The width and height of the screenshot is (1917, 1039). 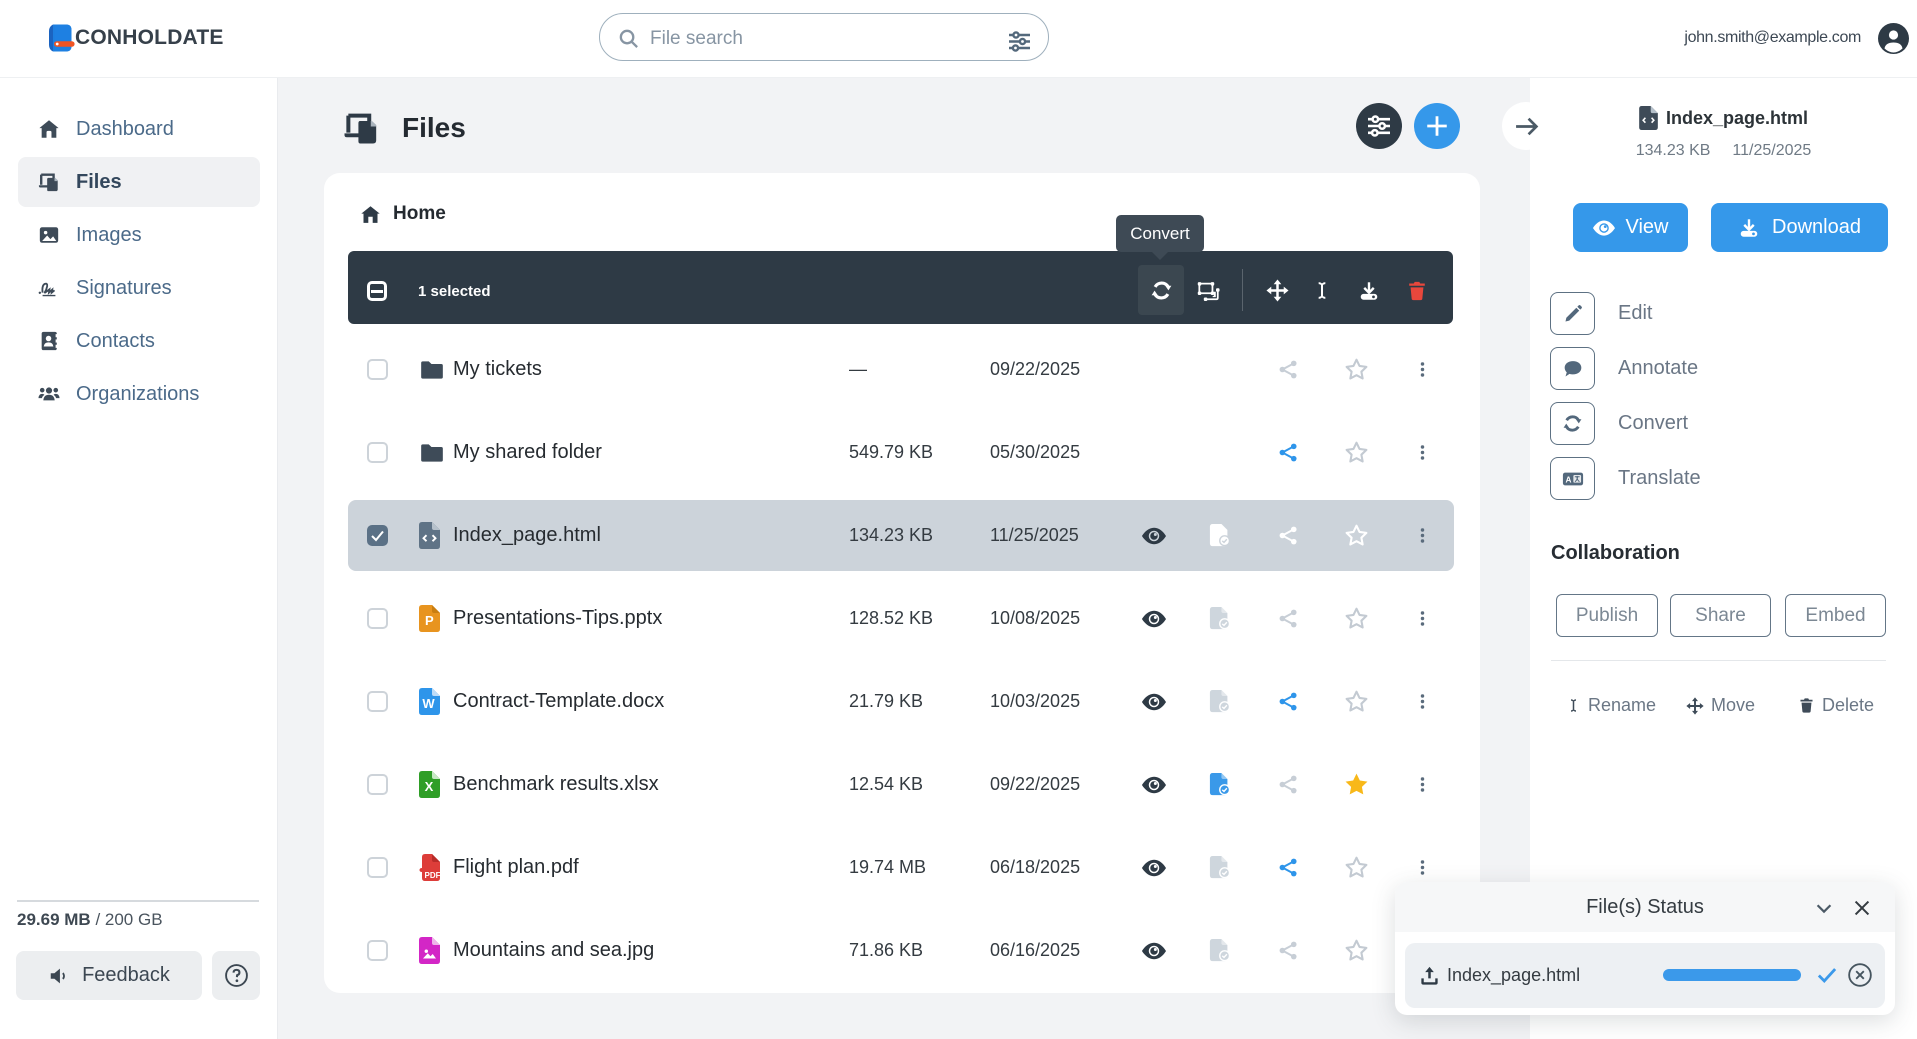 What do you see at coordinates (429, 786) in the screenshot?
I see `svg-text: X` at bounding box center [429, 786].